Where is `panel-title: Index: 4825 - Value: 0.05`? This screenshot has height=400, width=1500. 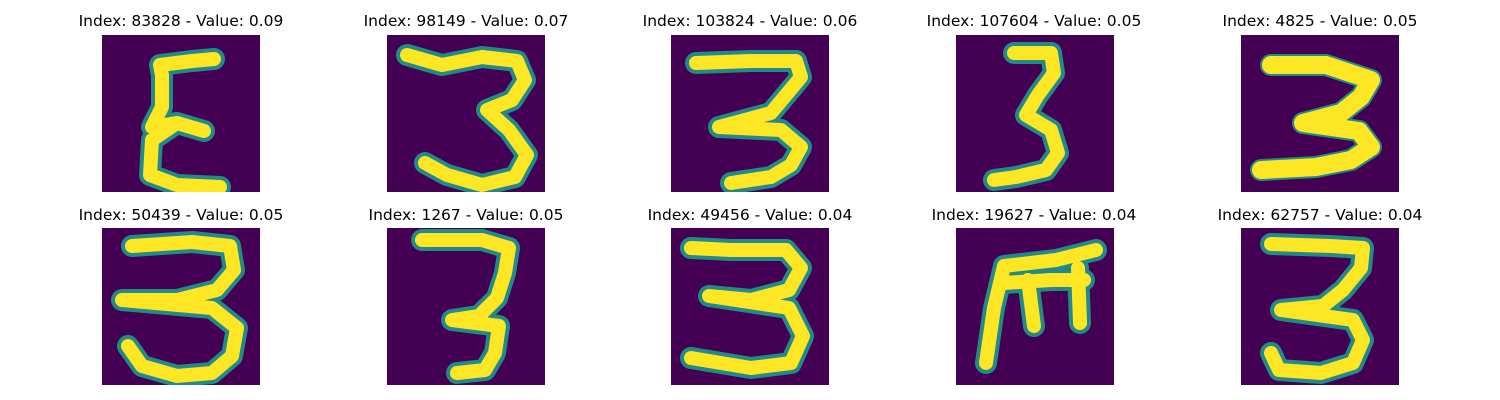 panel-title: Index: 4825 - Value: 0.05 is located at coordinates (1320, 21).